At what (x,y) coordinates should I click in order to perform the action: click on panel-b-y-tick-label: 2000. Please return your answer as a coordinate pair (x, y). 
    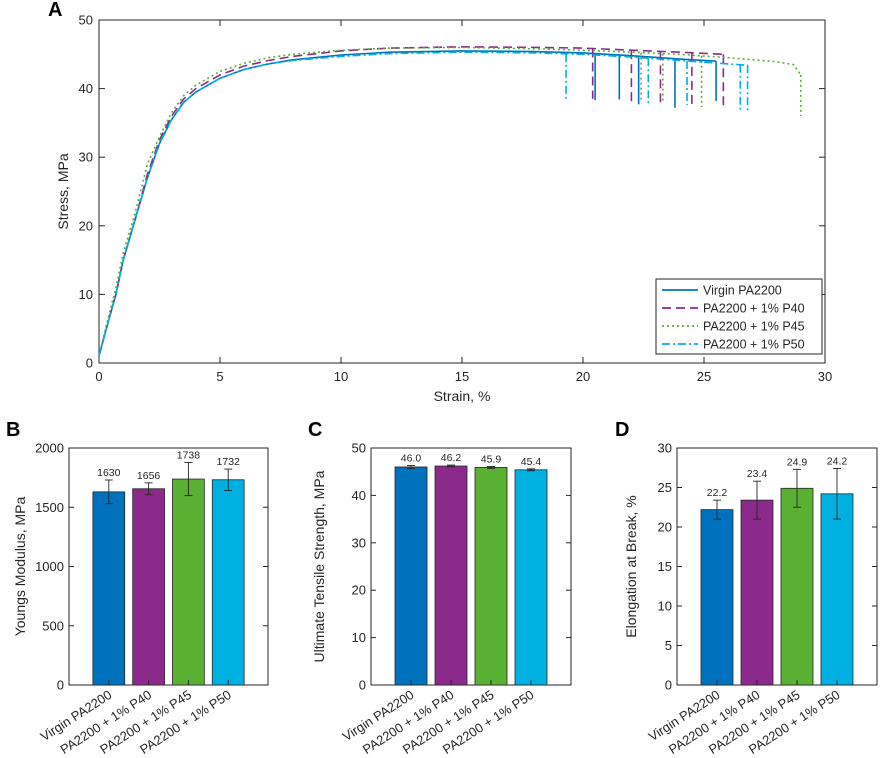
    Looking at the image, I should click on (49, 448).